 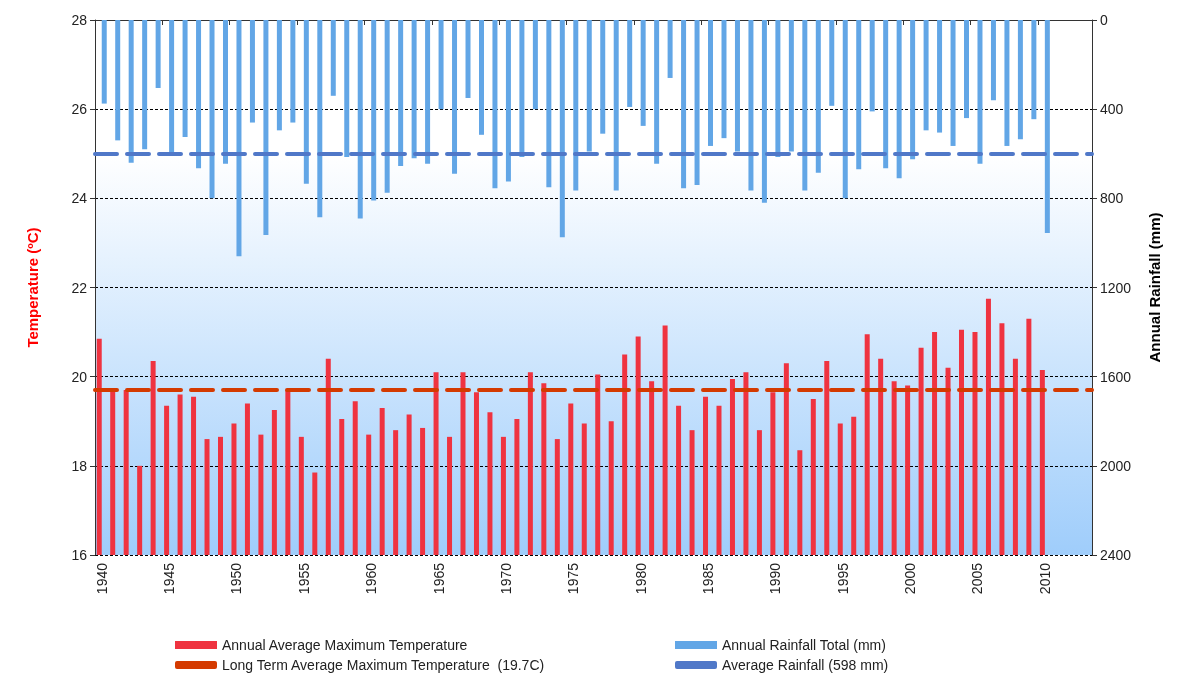 I want to click on y2-tick-label: 1200, so click(x=1116, y=287).